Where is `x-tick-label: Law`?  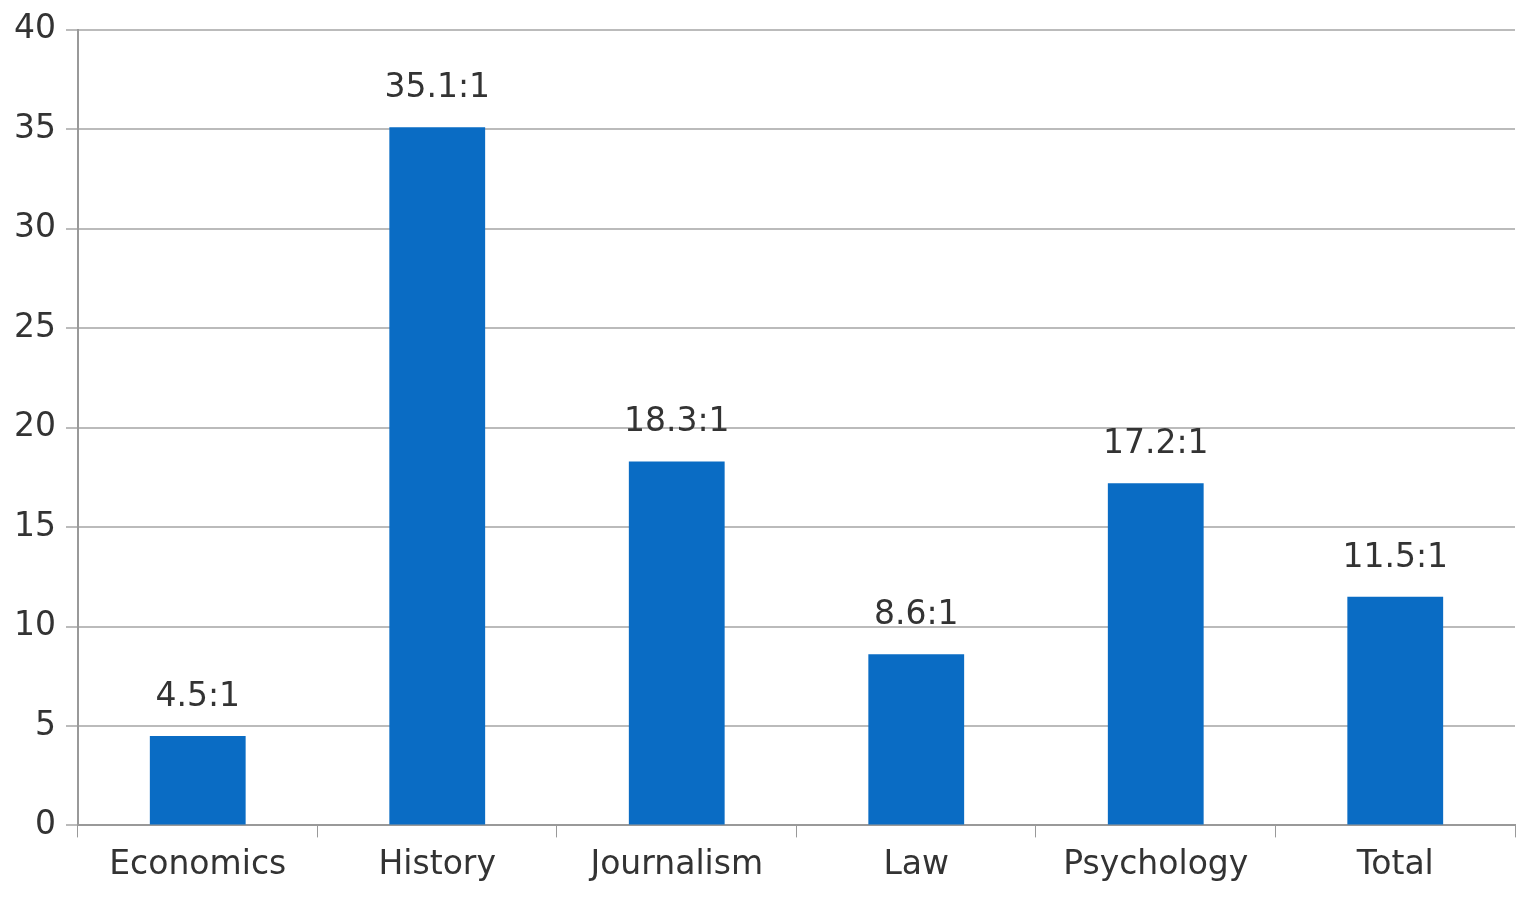
x-tick-label: Law is located at coordinates (916, 862).